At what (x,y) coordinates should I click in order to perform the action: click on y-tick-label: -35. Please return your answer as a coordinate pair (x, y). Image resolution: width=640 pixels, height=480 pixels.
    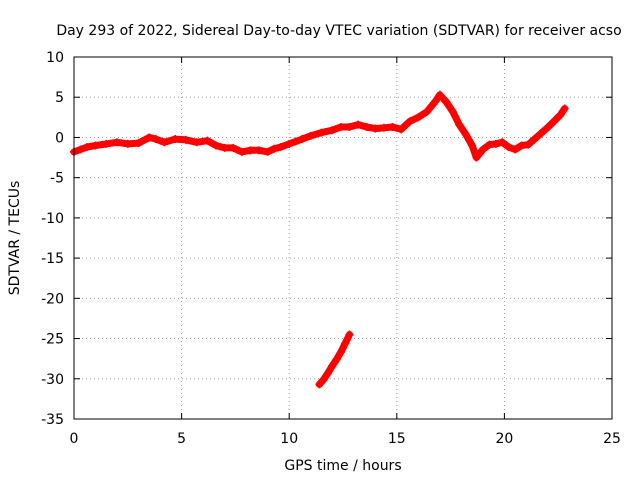
    Looking at the image, I should click on (52, 420).